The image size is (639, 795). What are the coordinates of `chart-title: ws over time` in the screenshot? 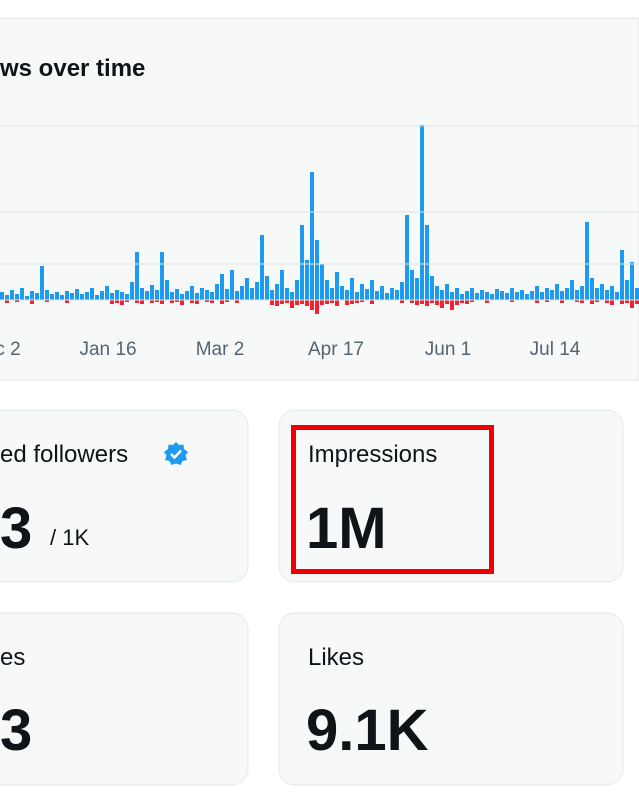 It's located at (72, 68).